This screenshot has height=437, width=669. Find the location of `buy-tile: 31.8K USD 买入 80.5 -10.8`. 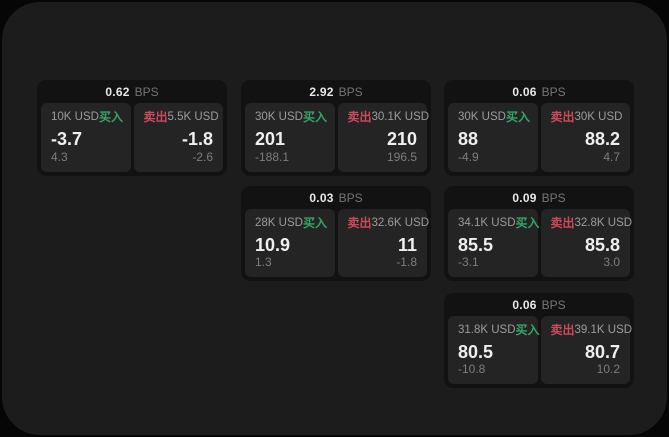

buy-tile: 31.8K USD 买入 80.5 -10.8 is located at coordinates (494, 350).